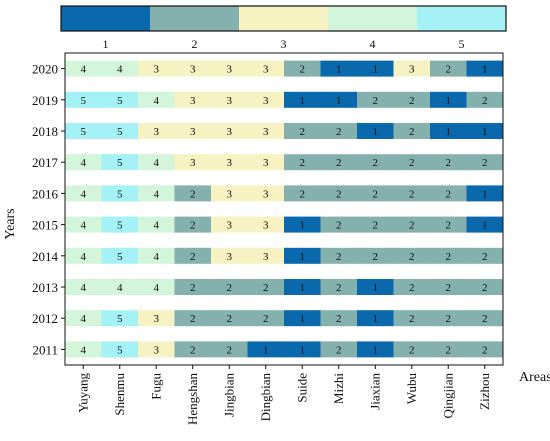 The width and height of the screenshot is (550, 441). I want to click on y-tick-label: 2013, so click(45, 287).